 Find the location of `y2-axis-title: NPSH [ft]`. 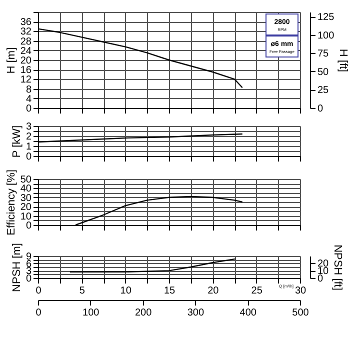

y2-axis-title: NPSH [ft] is located at coordinates (338, 267).